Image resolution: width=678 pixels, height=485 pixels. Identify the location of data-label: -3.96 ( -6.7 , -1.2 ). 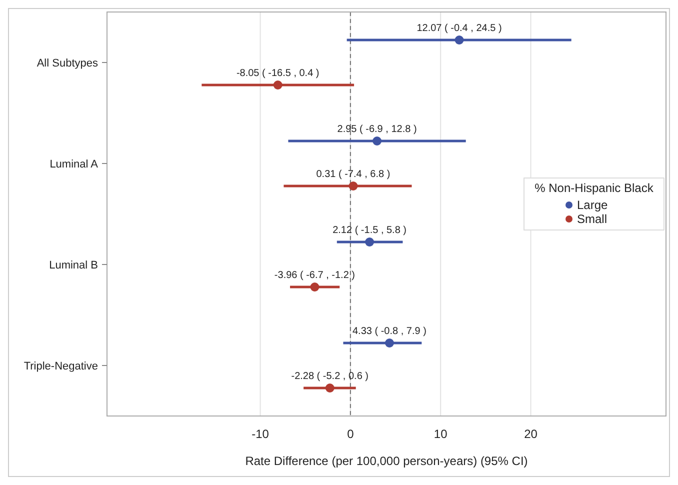
(315, 275).